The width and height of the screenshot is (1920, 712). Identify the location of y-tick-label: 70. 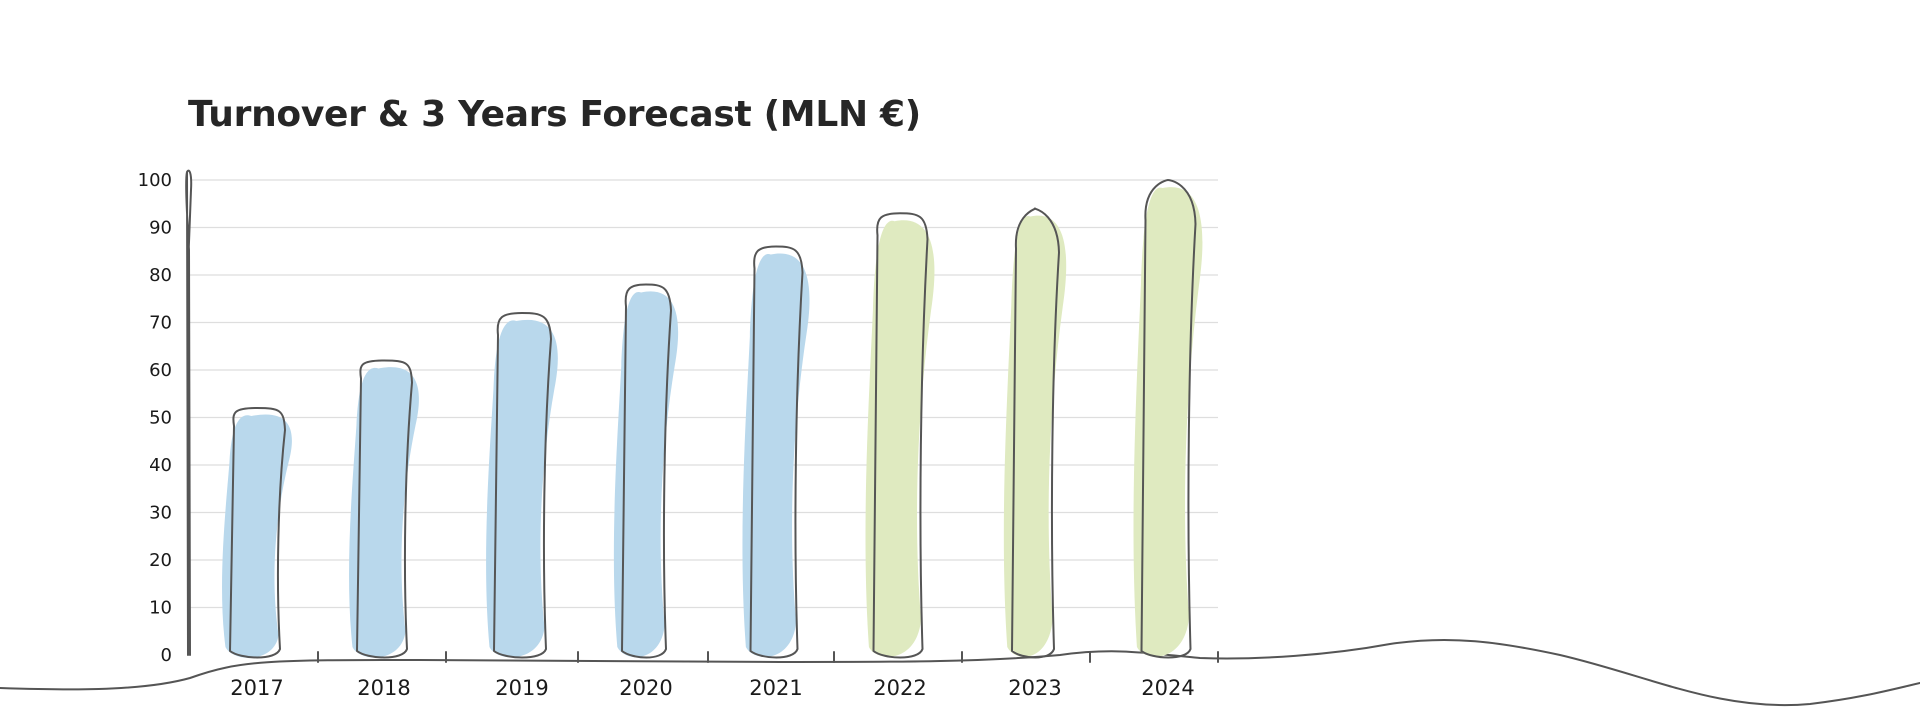
(160, 323).